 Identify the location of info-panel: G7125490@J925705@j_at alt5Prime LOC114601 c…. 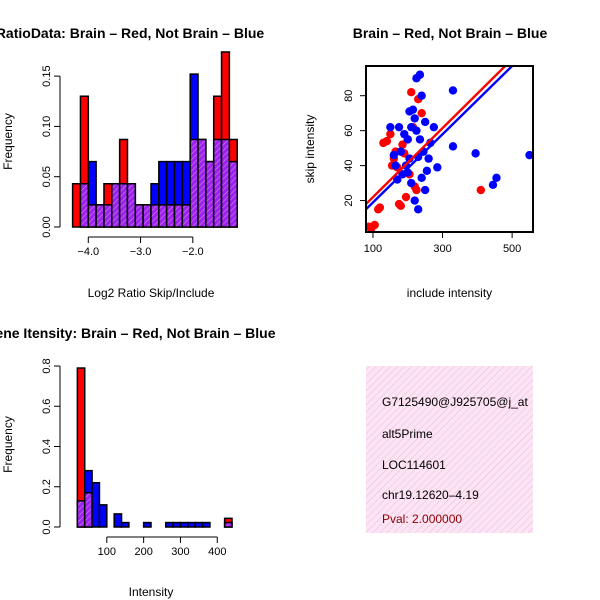
(449, 449).